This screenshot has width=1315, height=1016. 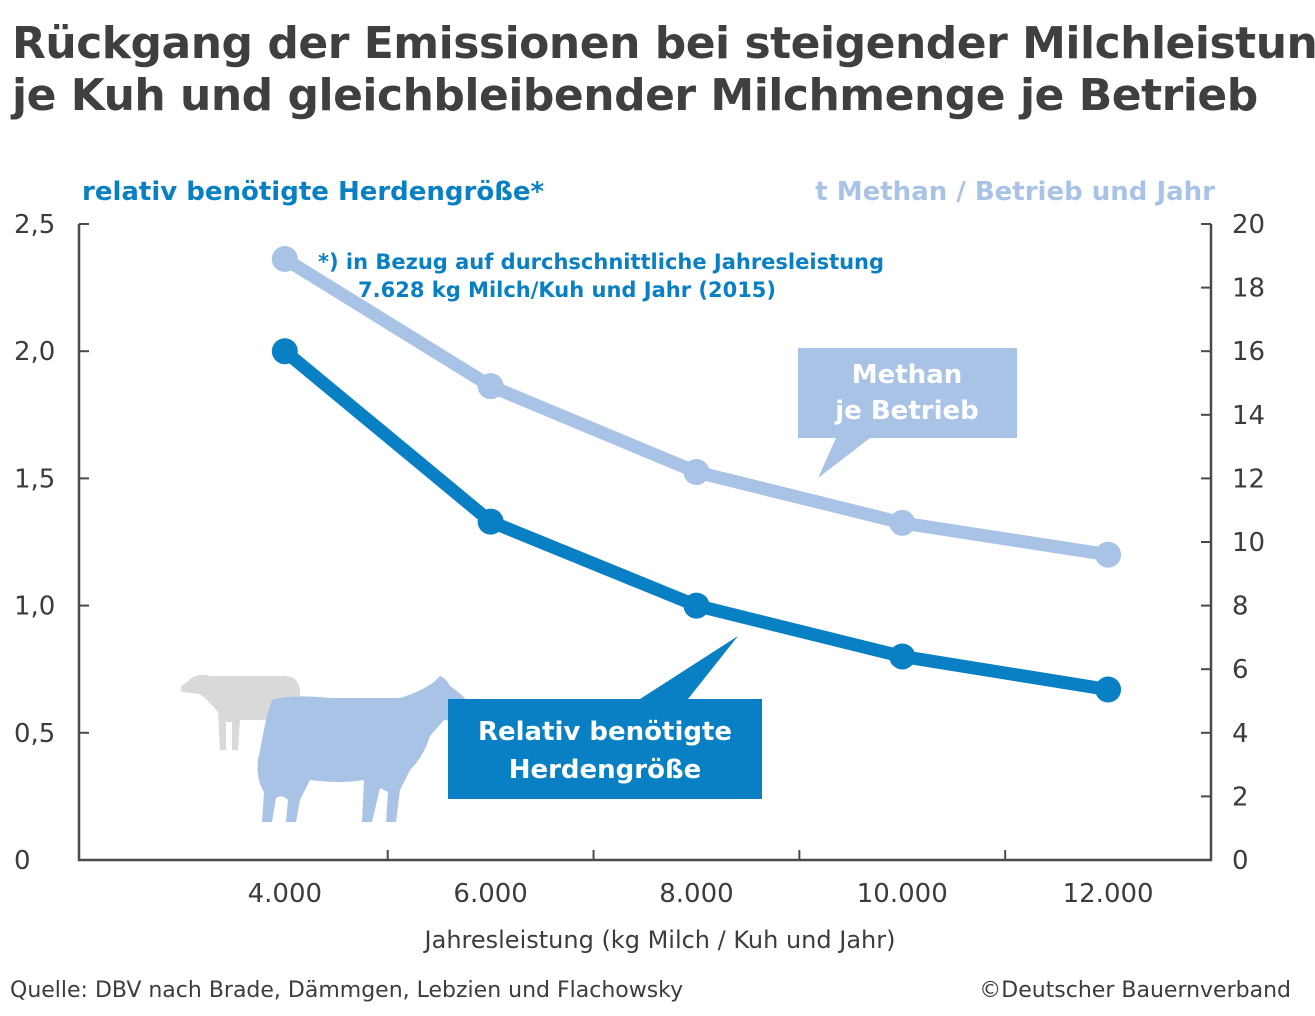 I want to click on cow-small-icon, so click(x=240, y=712).